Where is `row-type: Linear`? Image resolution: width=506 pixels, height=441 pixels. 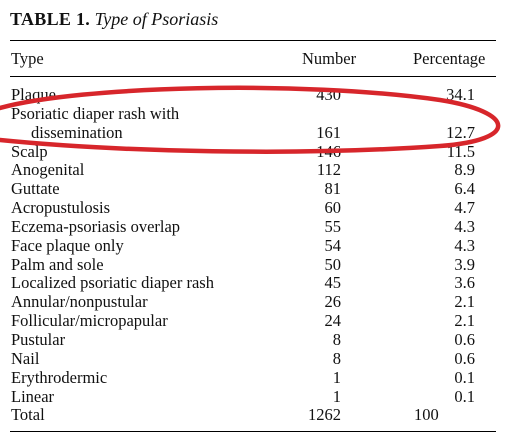 row-type: Linear is located at coordinates (33, 396).